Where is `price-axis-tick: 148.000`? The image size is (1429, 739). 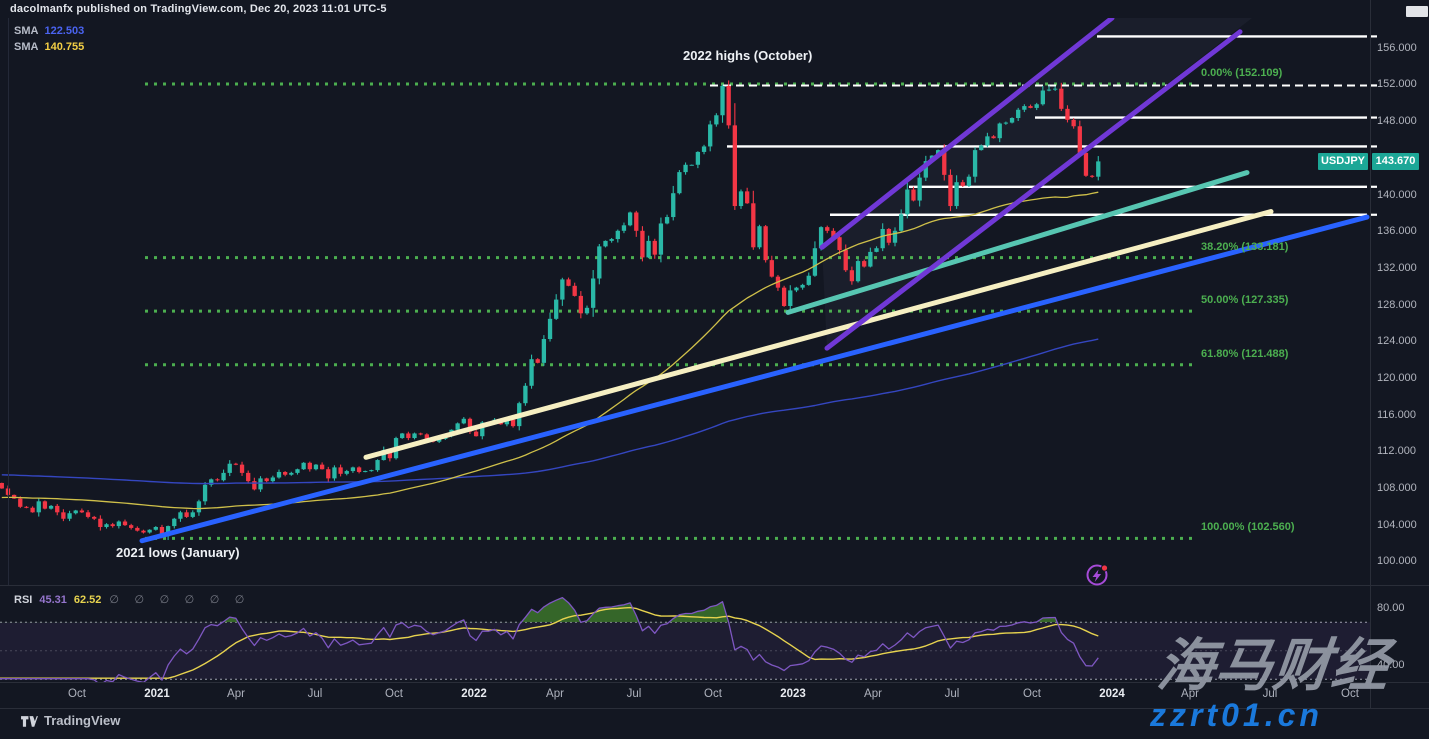 price-axis-tick: 148.000 is located at coordinates (1397, 121).